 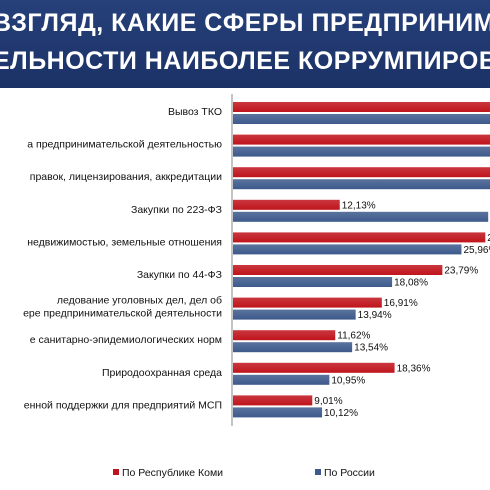 What do you see at coordinates (126, 340) in the screenshot?
I see `category-label: е санитарно-эпидемиологических норм` at bounding box center [126, 340].